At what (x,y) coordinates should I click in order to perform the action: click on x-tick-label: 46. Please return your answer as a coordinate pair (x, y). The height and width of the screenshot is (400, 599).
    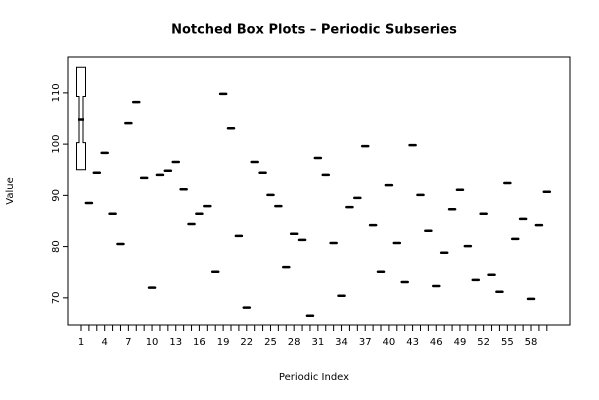
    Looking at the image, I should click on (436, 342).